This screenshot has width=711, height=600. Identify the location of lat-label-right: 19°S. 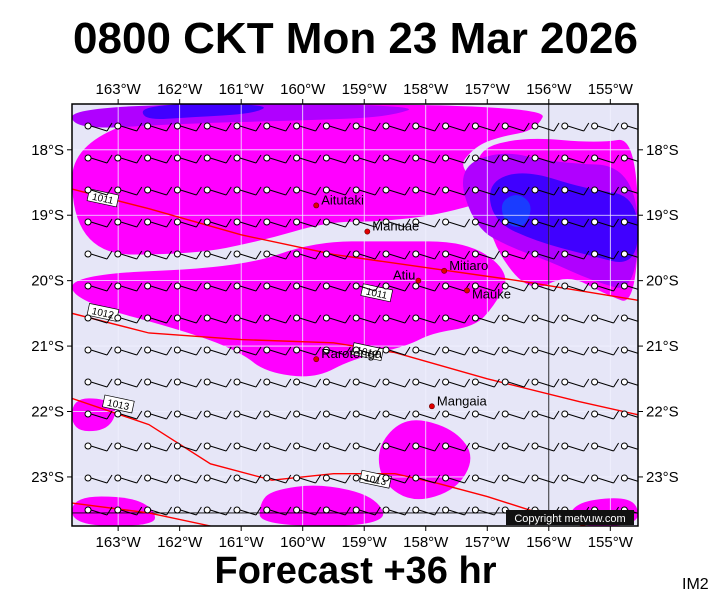
(662, 215).